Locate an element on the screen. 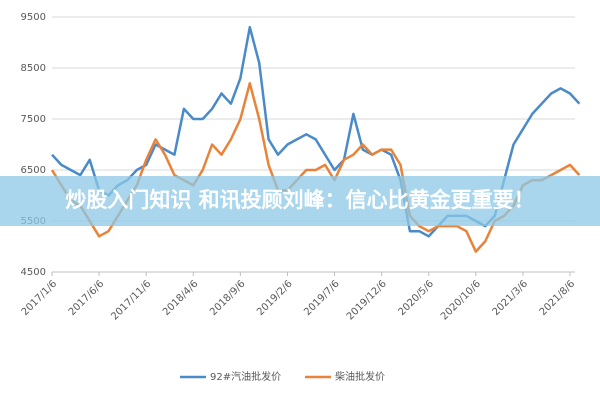 This screenshot has width=600, height=400. x-tick-label: 2020/10/6 is located at coordinates (461, 300).